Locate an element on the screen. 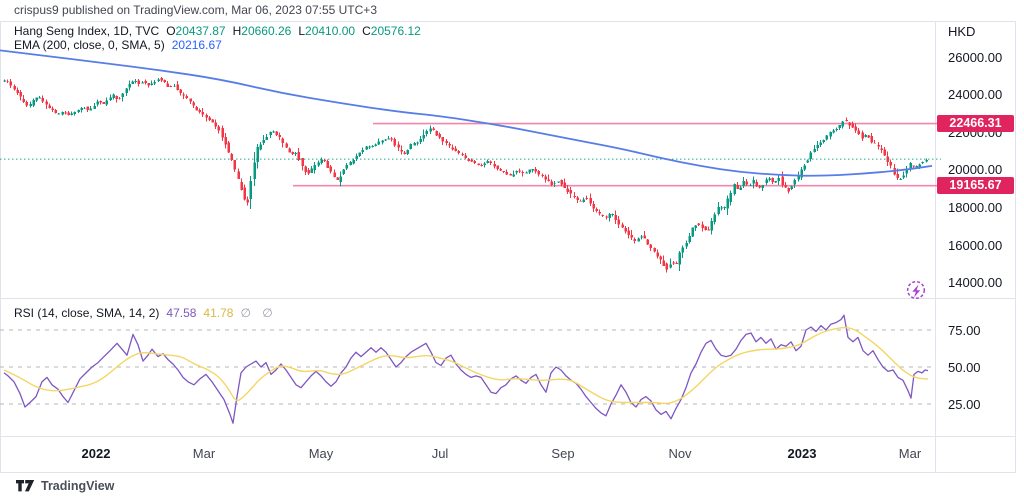 The width and height of the screenshot is (1024, 499). rsi-tick-25: 25.00 is located at coordinates (964, 404).